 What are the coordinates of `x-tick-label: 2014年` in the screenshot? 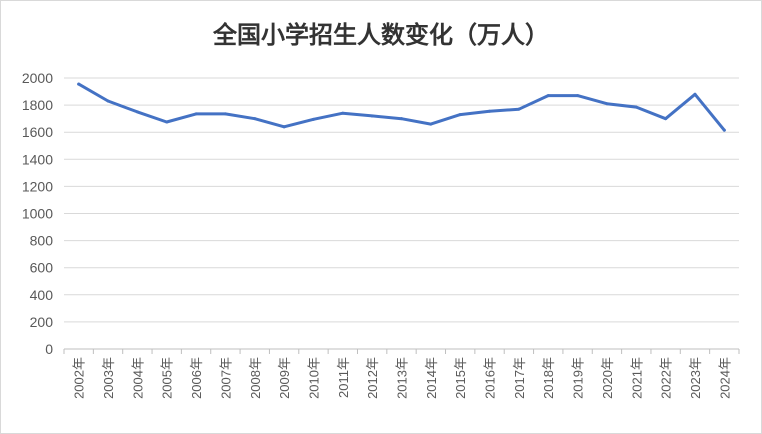 It's located at (431, 378).